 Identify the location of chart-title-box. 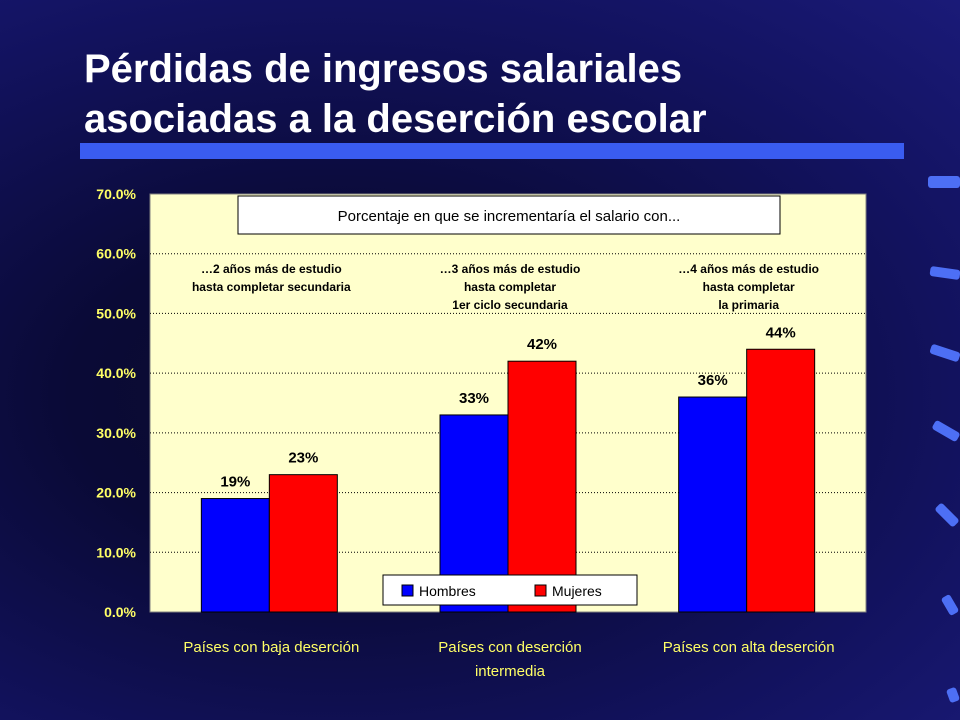
(509, 215).